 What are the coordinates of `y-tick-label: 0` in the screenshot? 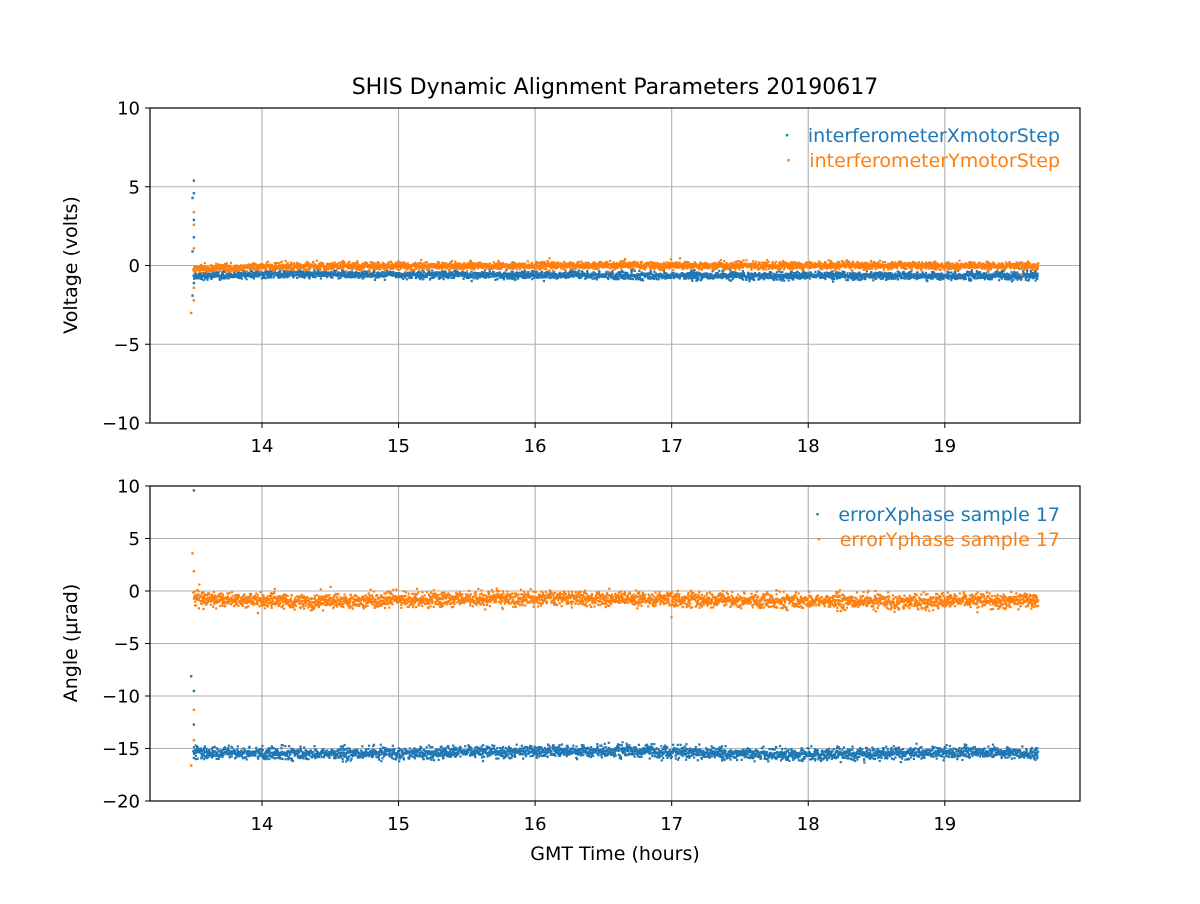 It's located at (134, 266).